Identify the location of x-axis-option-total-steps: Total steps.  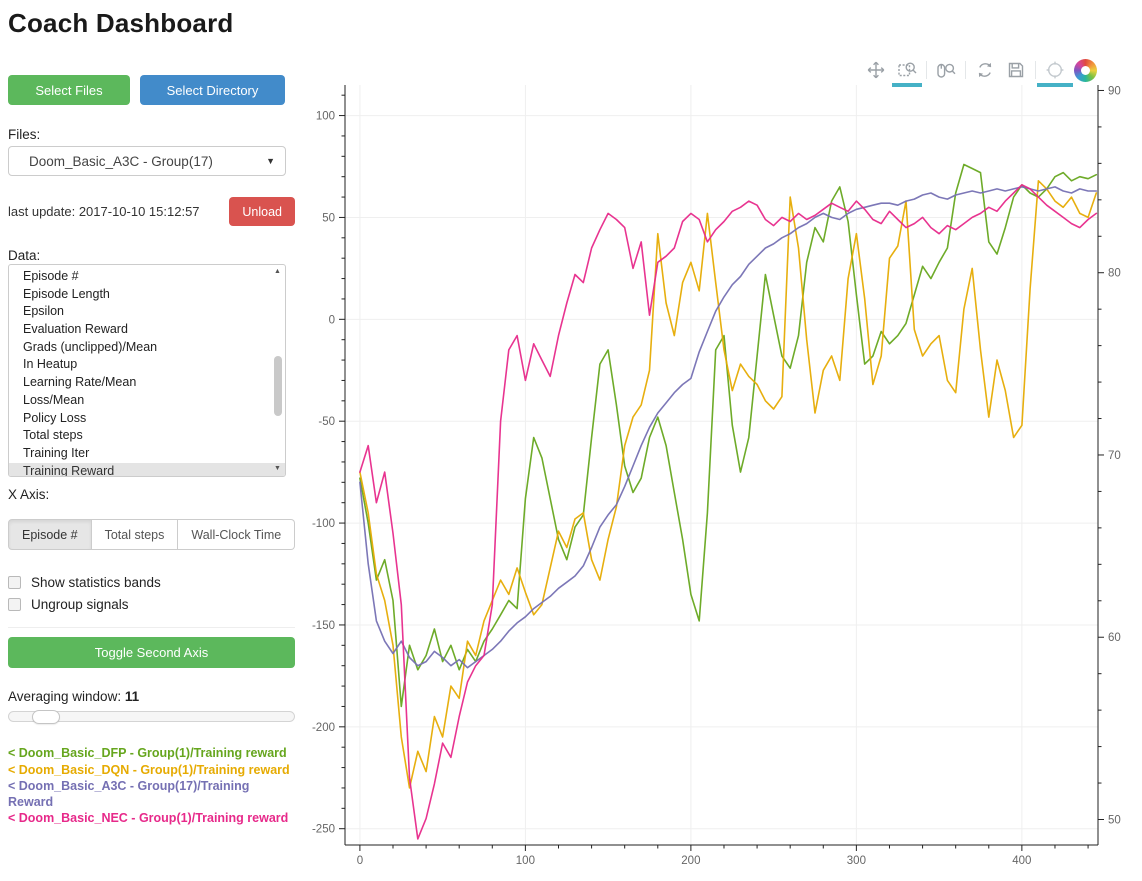
(135, 534).